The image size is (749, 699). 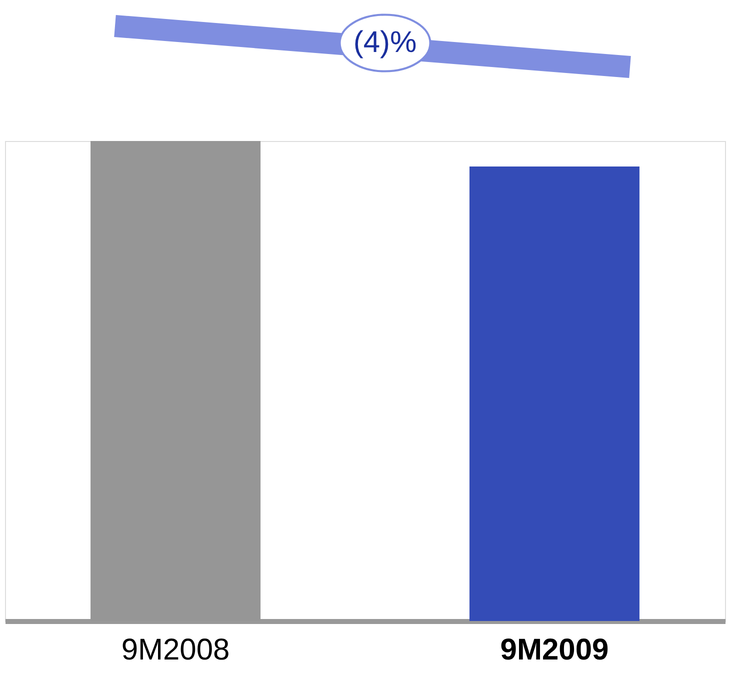 What do you see at coordinates (385, 42) in the screenshot?
I see `text: (4)%` at bounding box center [385, 42].